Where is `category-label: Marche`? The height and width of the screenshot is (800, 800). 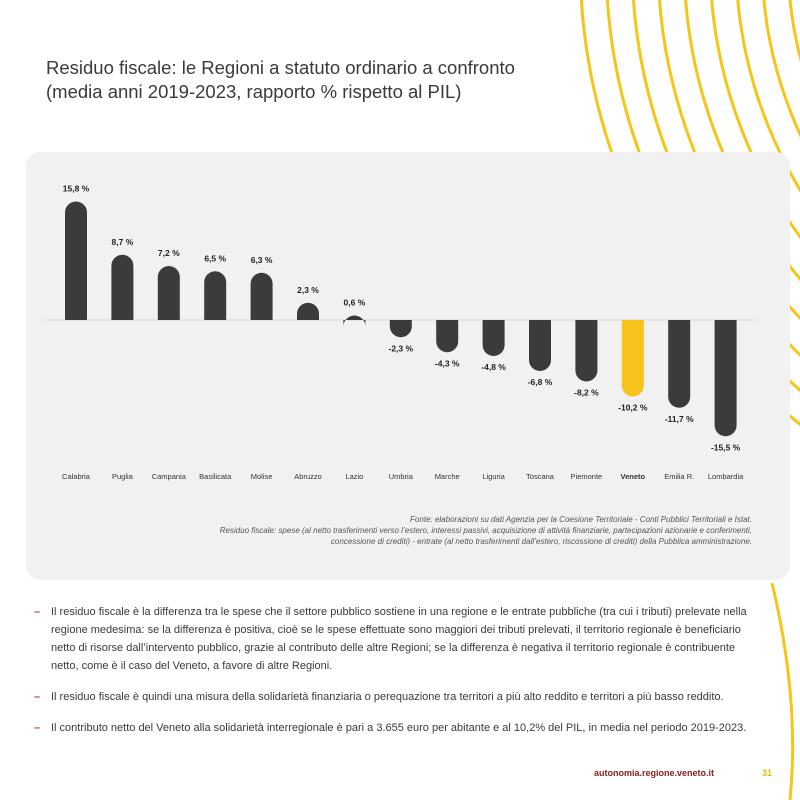 category-label: Marche is located at coordinates (447, 476).